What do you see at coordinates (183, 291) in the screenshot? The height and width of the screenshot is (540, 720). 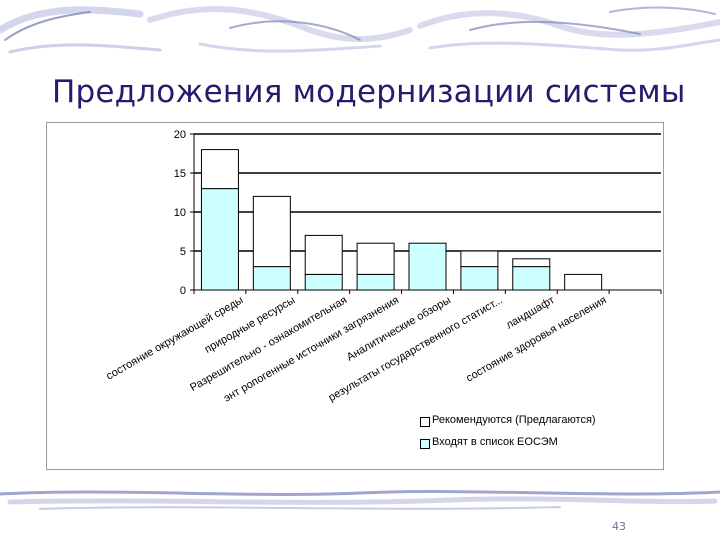 I see `y-tick-label: 0` at bounding box center [183, 291].